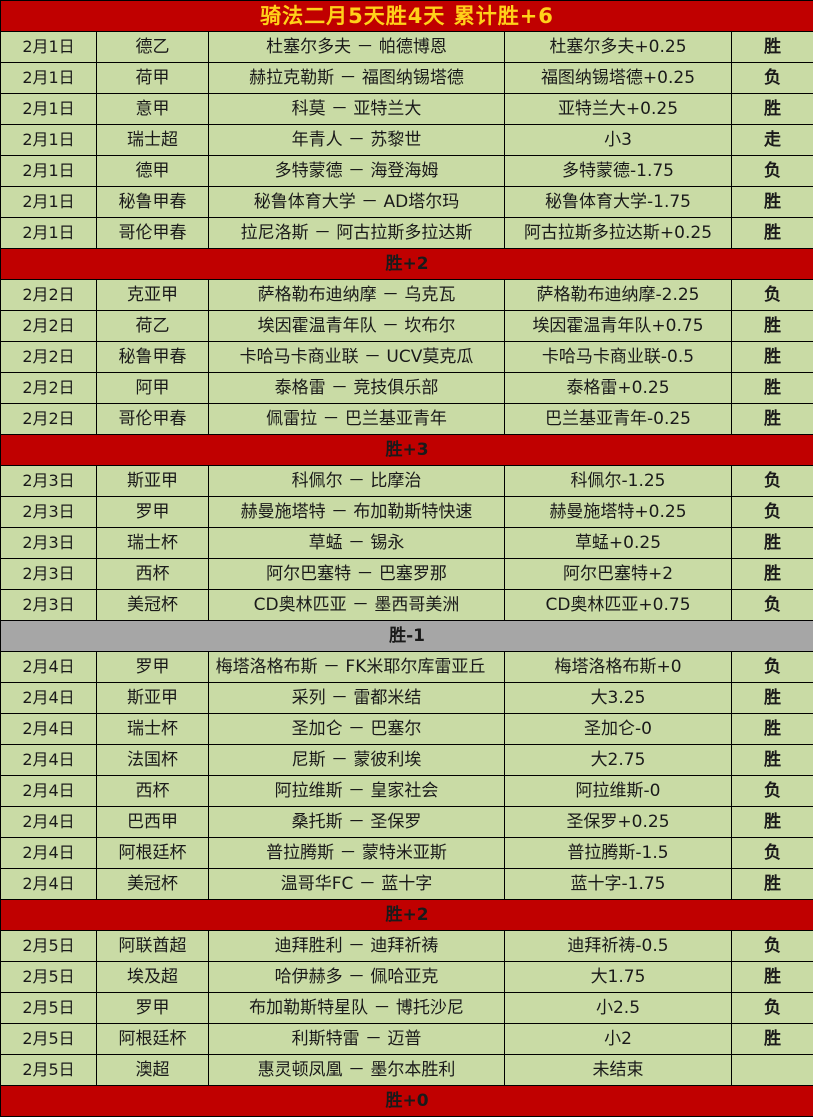 Image resolution: width=813 pixels, height=1117 pixels. What do you see at coordinates (407, 1101) in the screenshot?
I see `section-summary-label: 胜+0` at bounding box center [407, 1101].